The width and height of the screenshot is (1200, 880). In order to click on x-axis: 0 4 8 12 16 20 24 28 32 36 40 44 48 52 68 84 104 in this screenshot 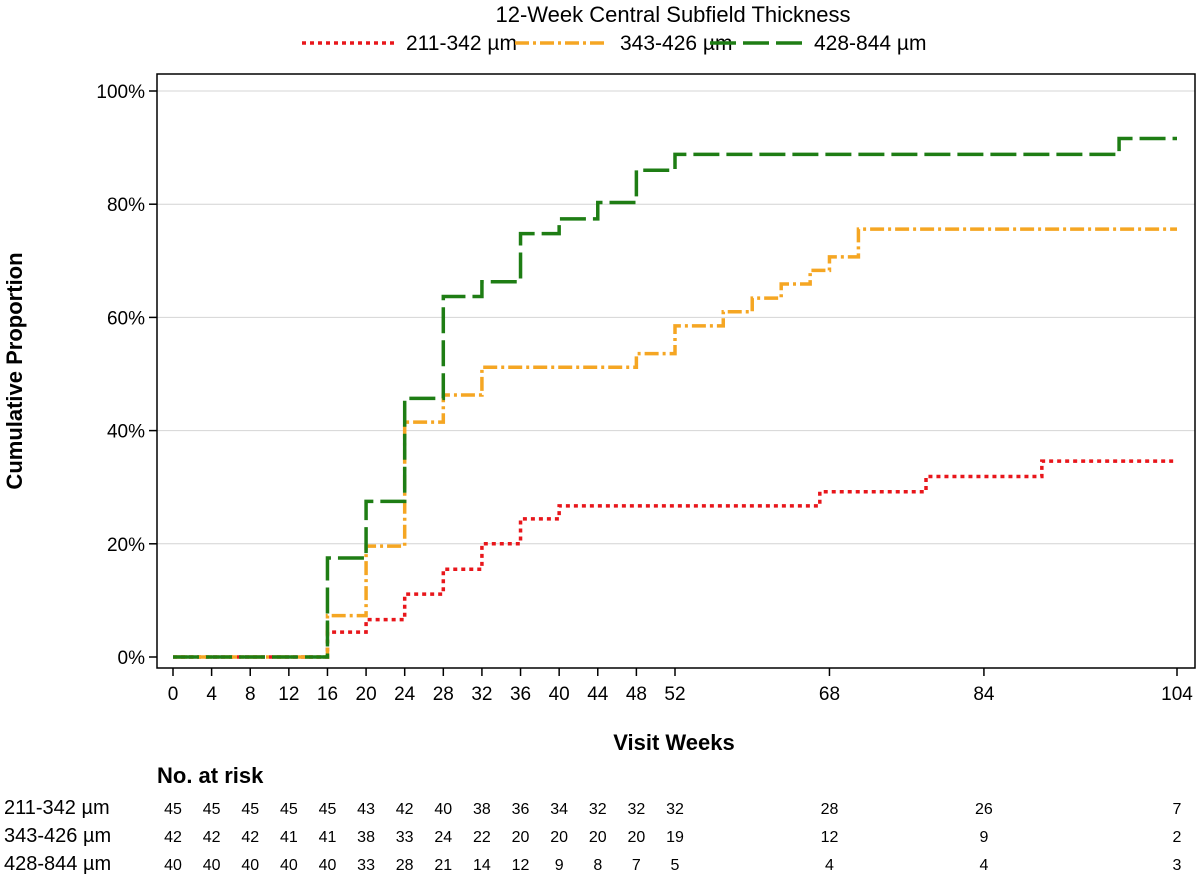, I will do `click(680, 686)`.